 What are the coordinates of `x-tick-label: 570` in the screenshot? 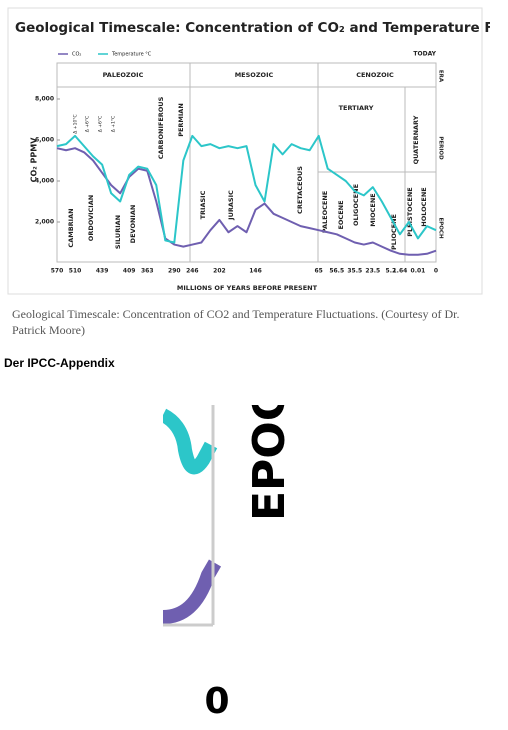 It's located at (57, 271).